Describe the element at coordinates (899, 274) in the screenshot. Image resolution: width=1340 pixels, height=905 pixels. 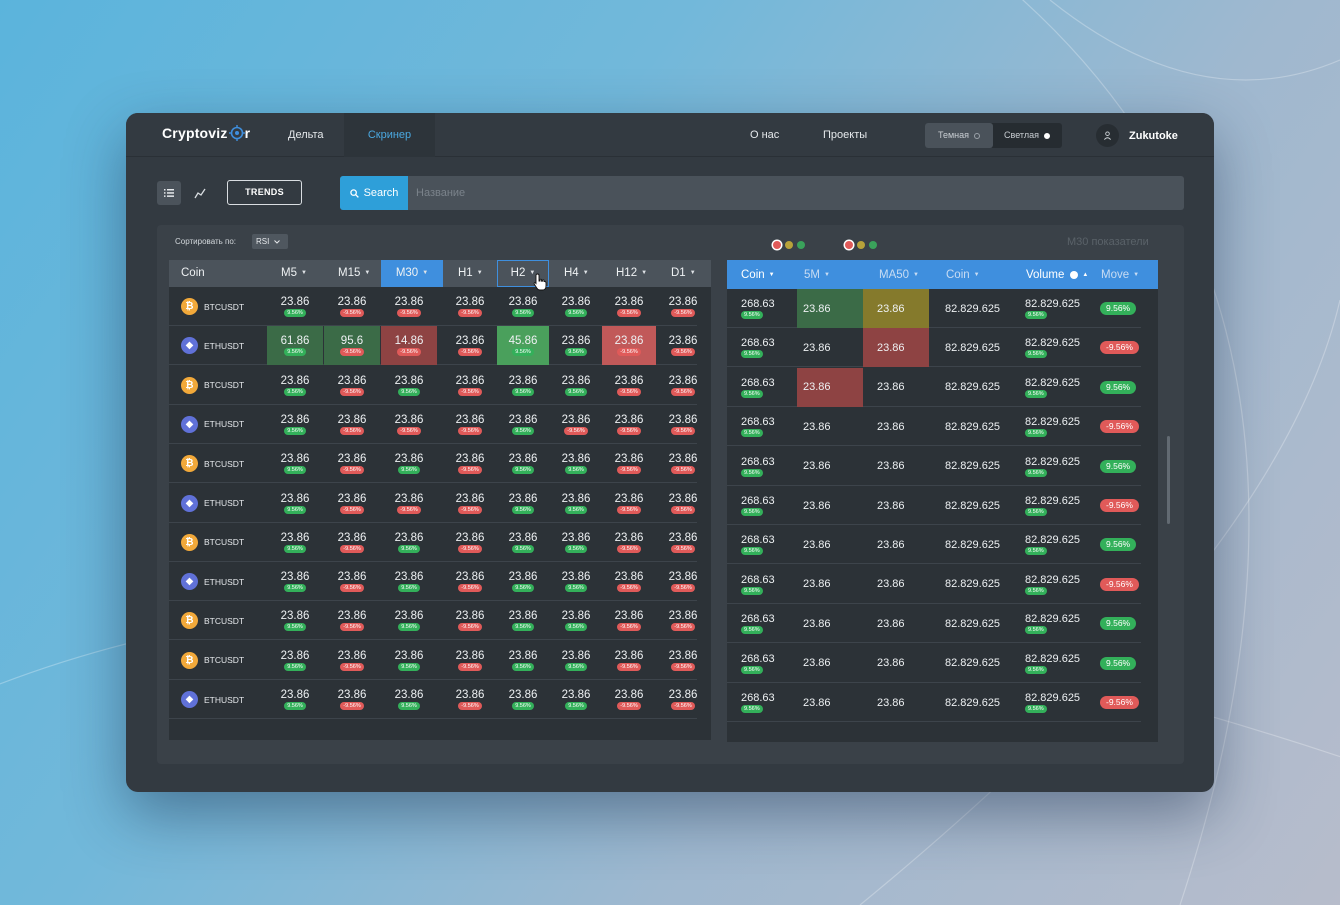
I see `column-header-ma50-2: MA50 ▼` at that location.